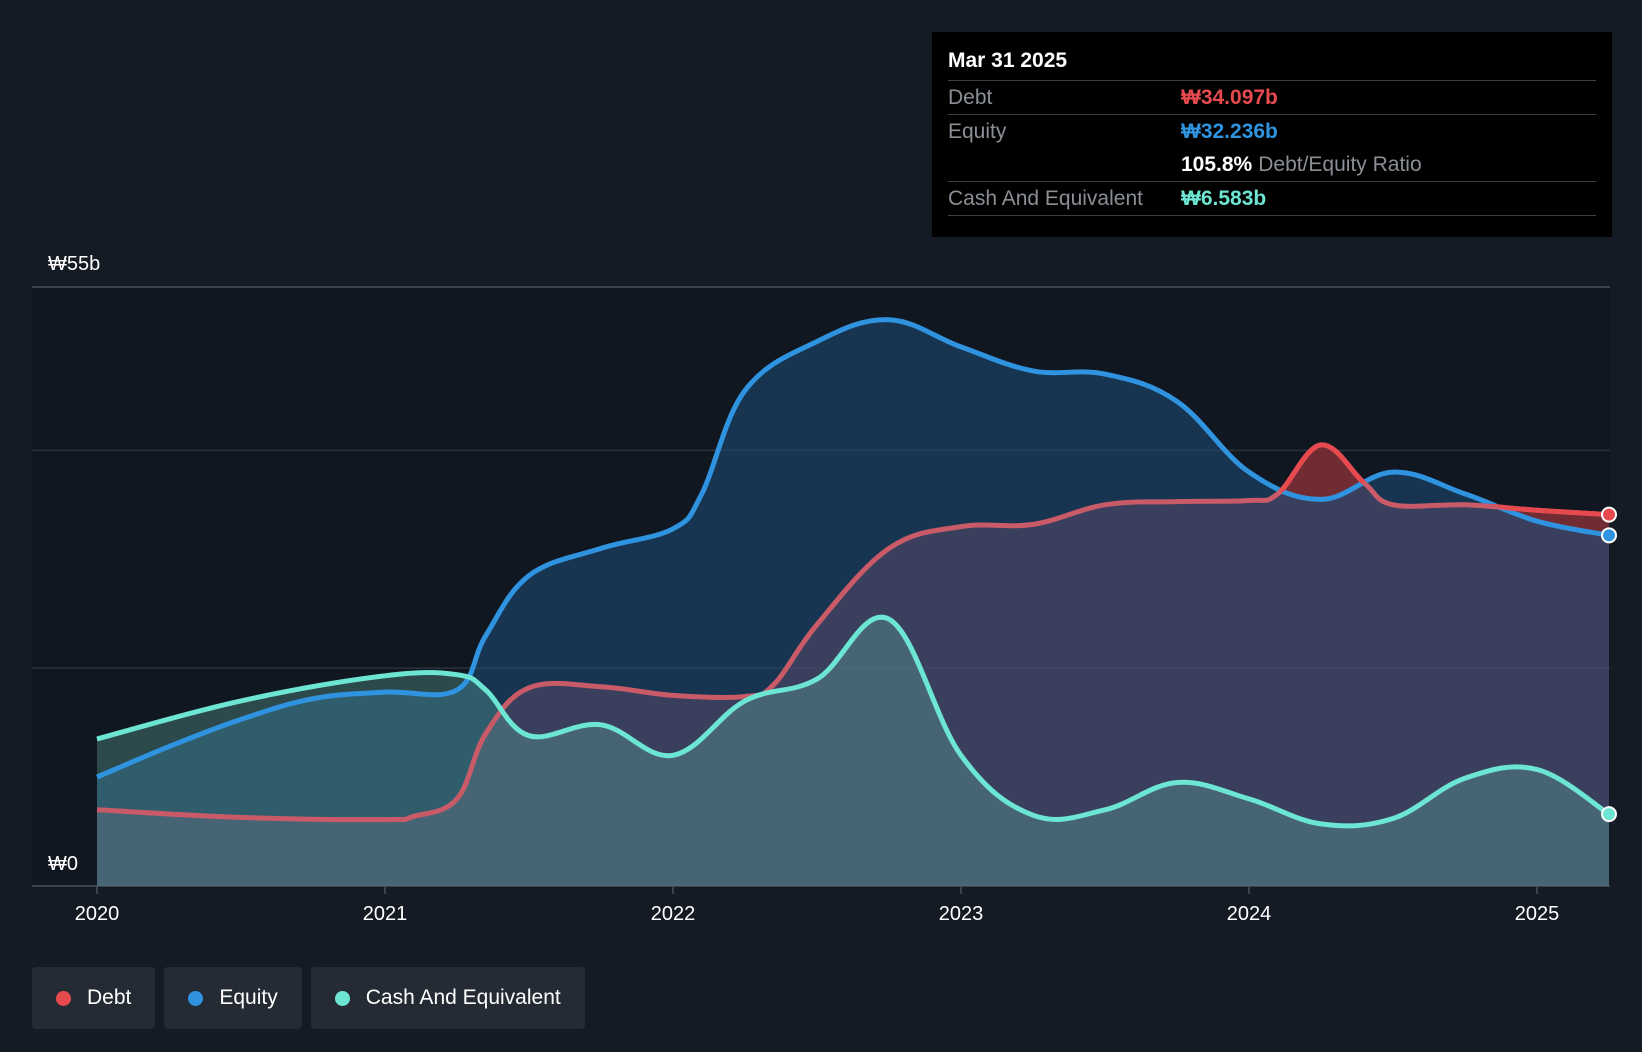 The image size is (1642, 1052). What do you see at coordinates (1229, 97) in the screenshot?
I see `tooltip-debt-value: ₩34.097b` at bounding box center [1229, 97].